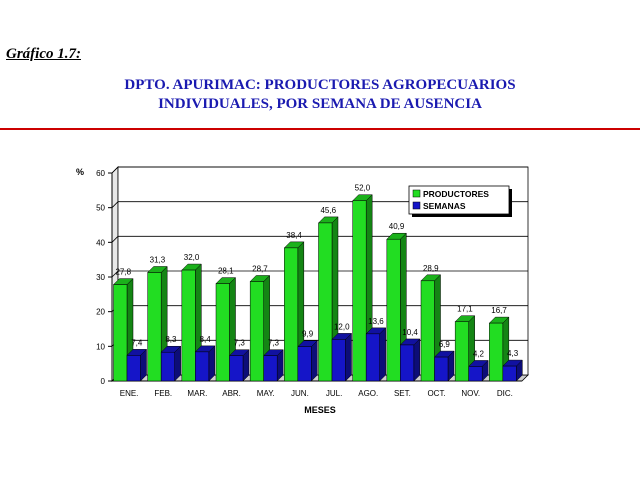 The height and width of the screenshot is (480, 640). Describe the element at coordinates (137, 342) in the screenshot. I see `data-label: 7,4` at that location.